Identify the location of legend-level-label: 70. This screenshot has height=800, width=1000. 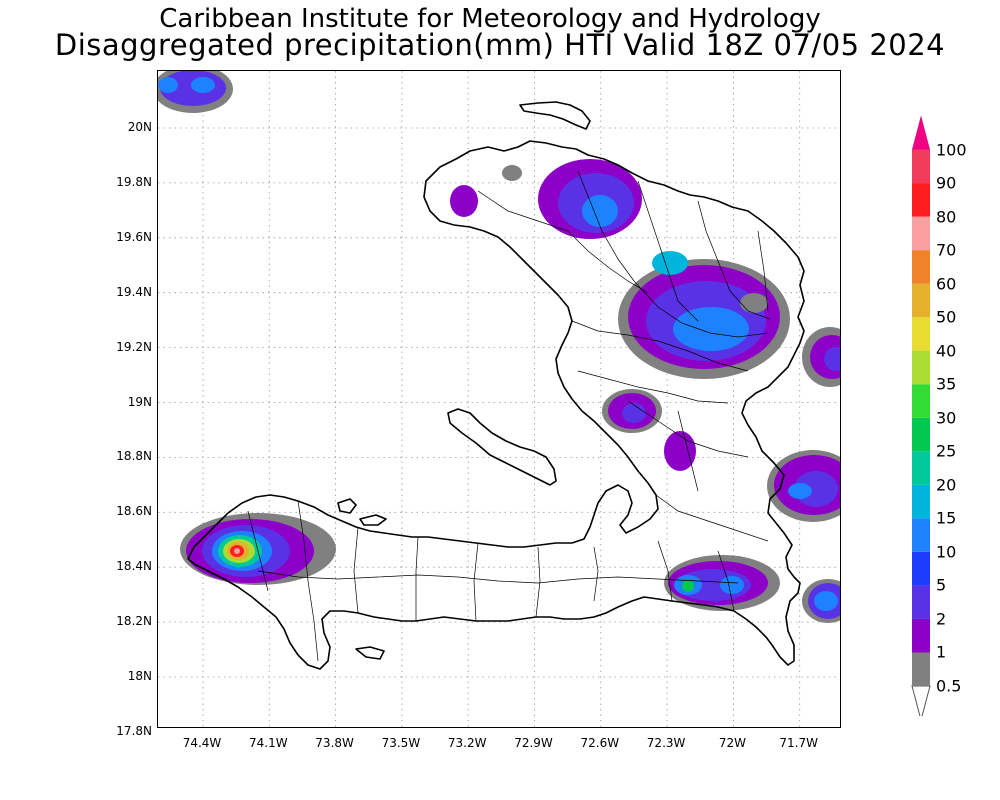
(946, 250).